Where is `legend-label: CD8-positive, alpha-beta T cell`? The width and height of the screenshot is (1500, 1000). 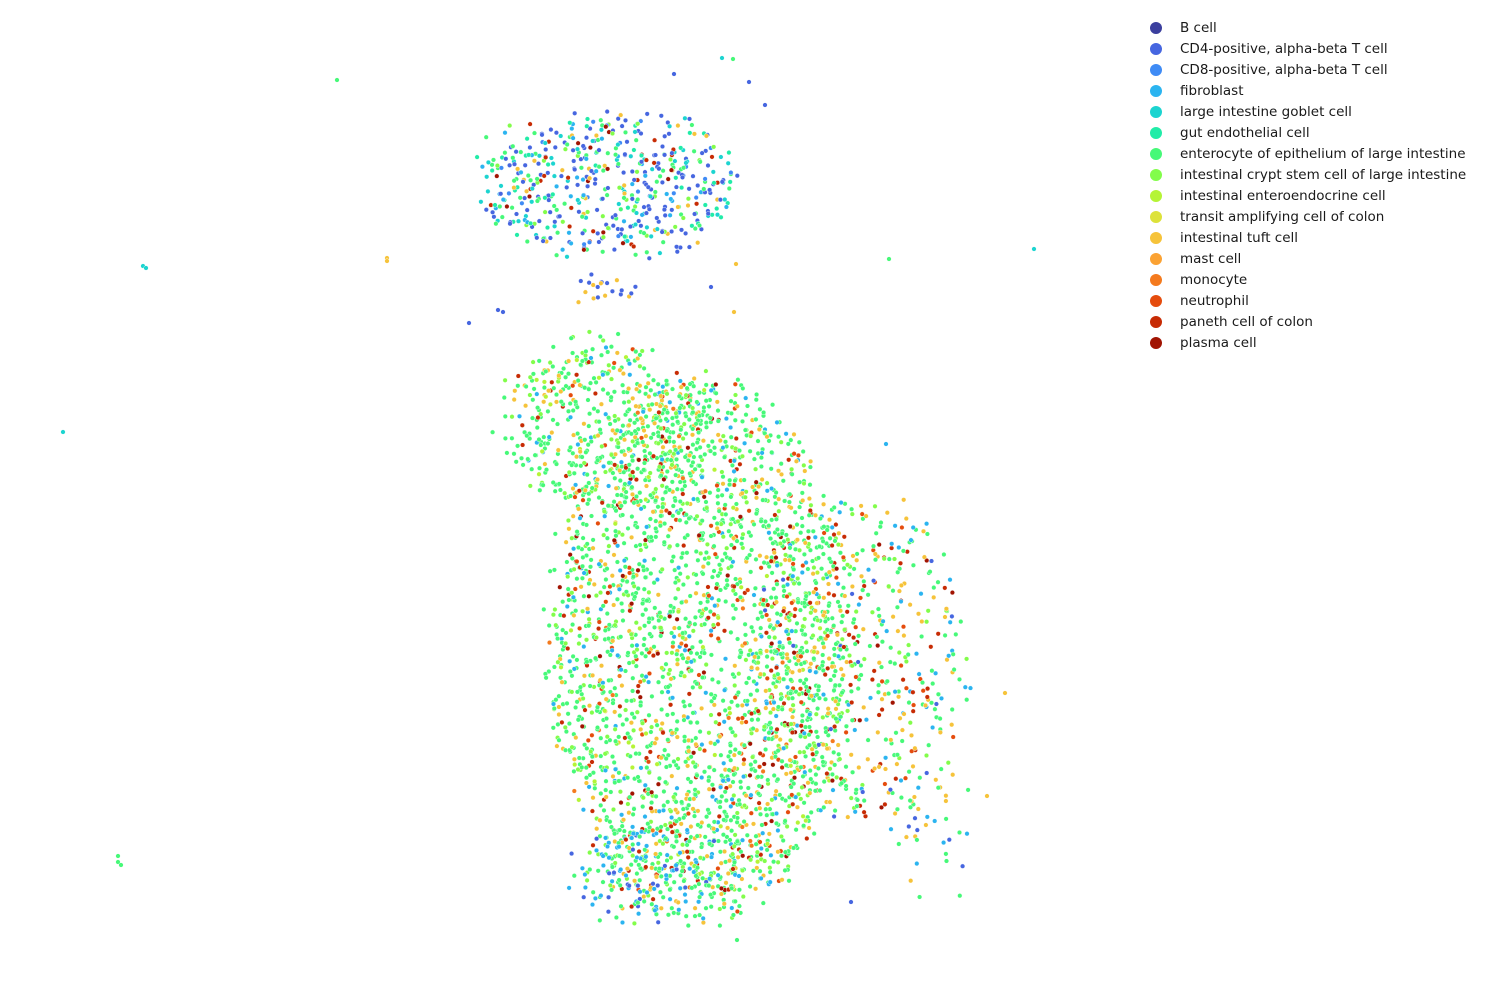 legend-label: CD8-positive, alpha-beta T cell is located at coordinates (1284, 69).